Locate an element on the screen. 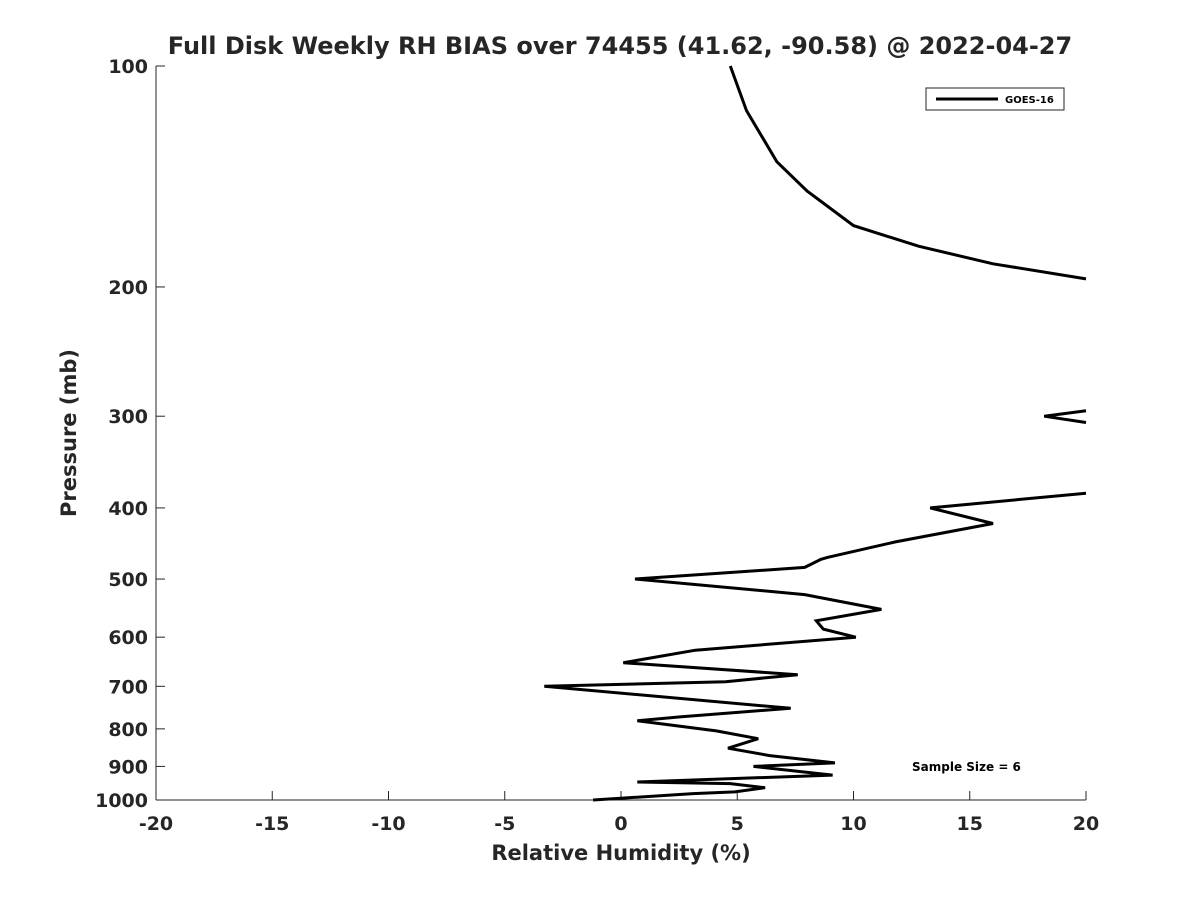 The image size is (1200, 900). y-tick-label: 300 is located at coordinates (128, 417).